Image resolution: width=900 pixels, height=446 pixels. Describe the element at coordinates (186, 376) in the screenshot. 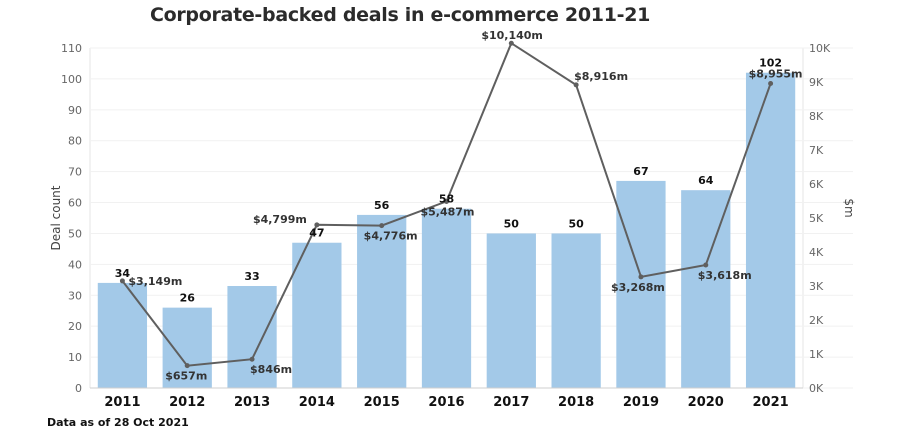

I see `line-value-label: $657m` at that location.